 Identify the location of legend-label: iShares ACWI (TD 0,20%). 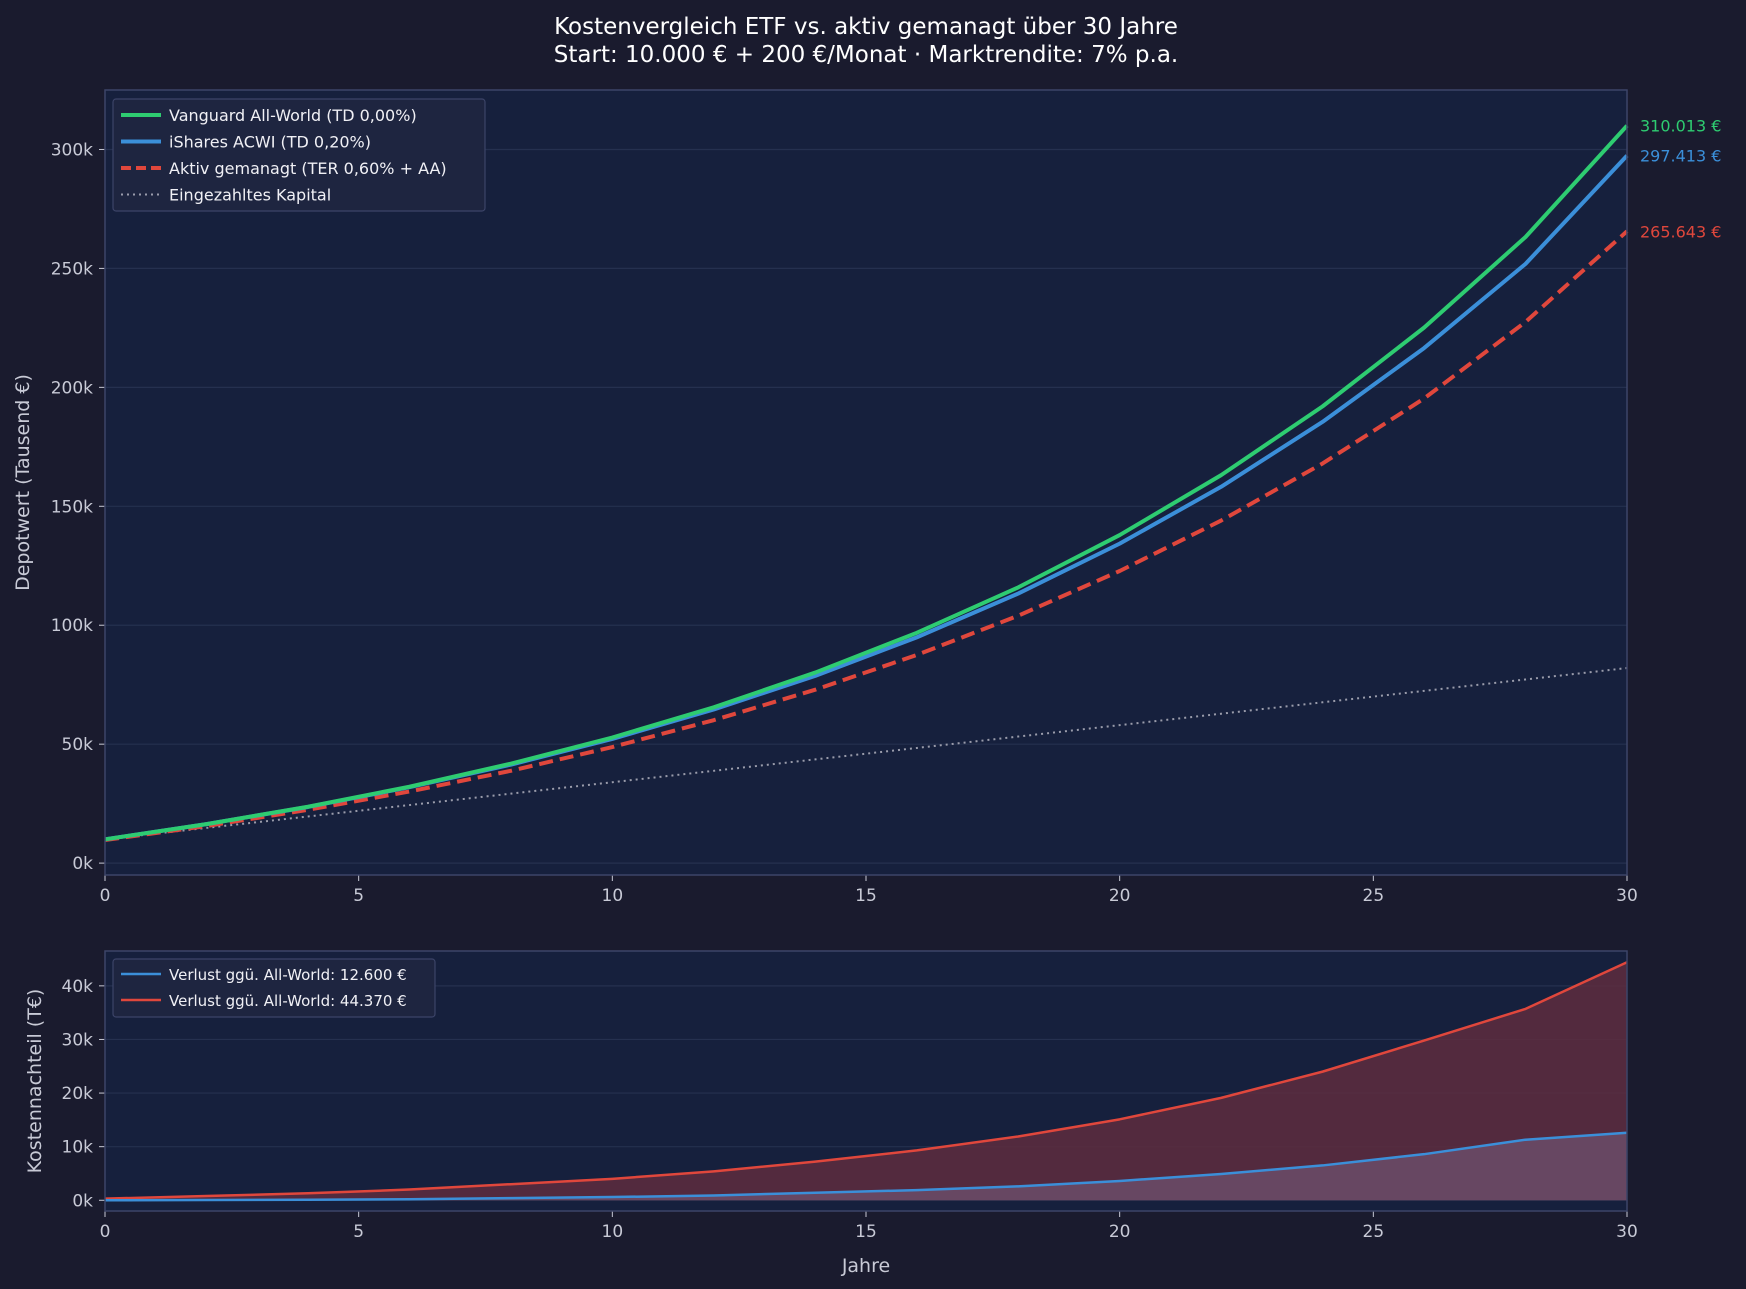
(270, 142).